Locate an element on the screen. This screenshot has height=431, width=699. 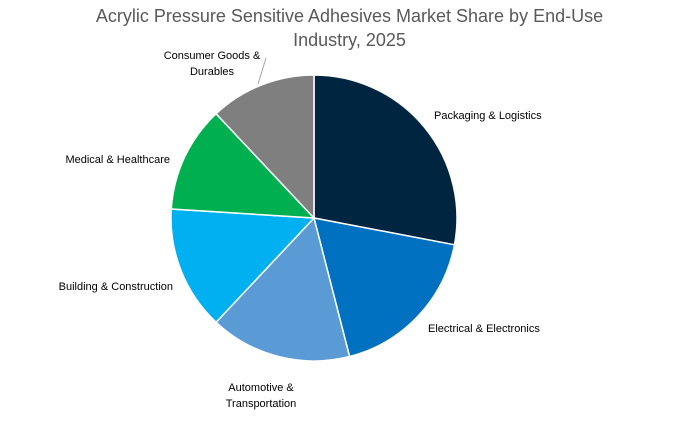
pie-slice-consumer-goods-durables is located at coordinates (265, 147).